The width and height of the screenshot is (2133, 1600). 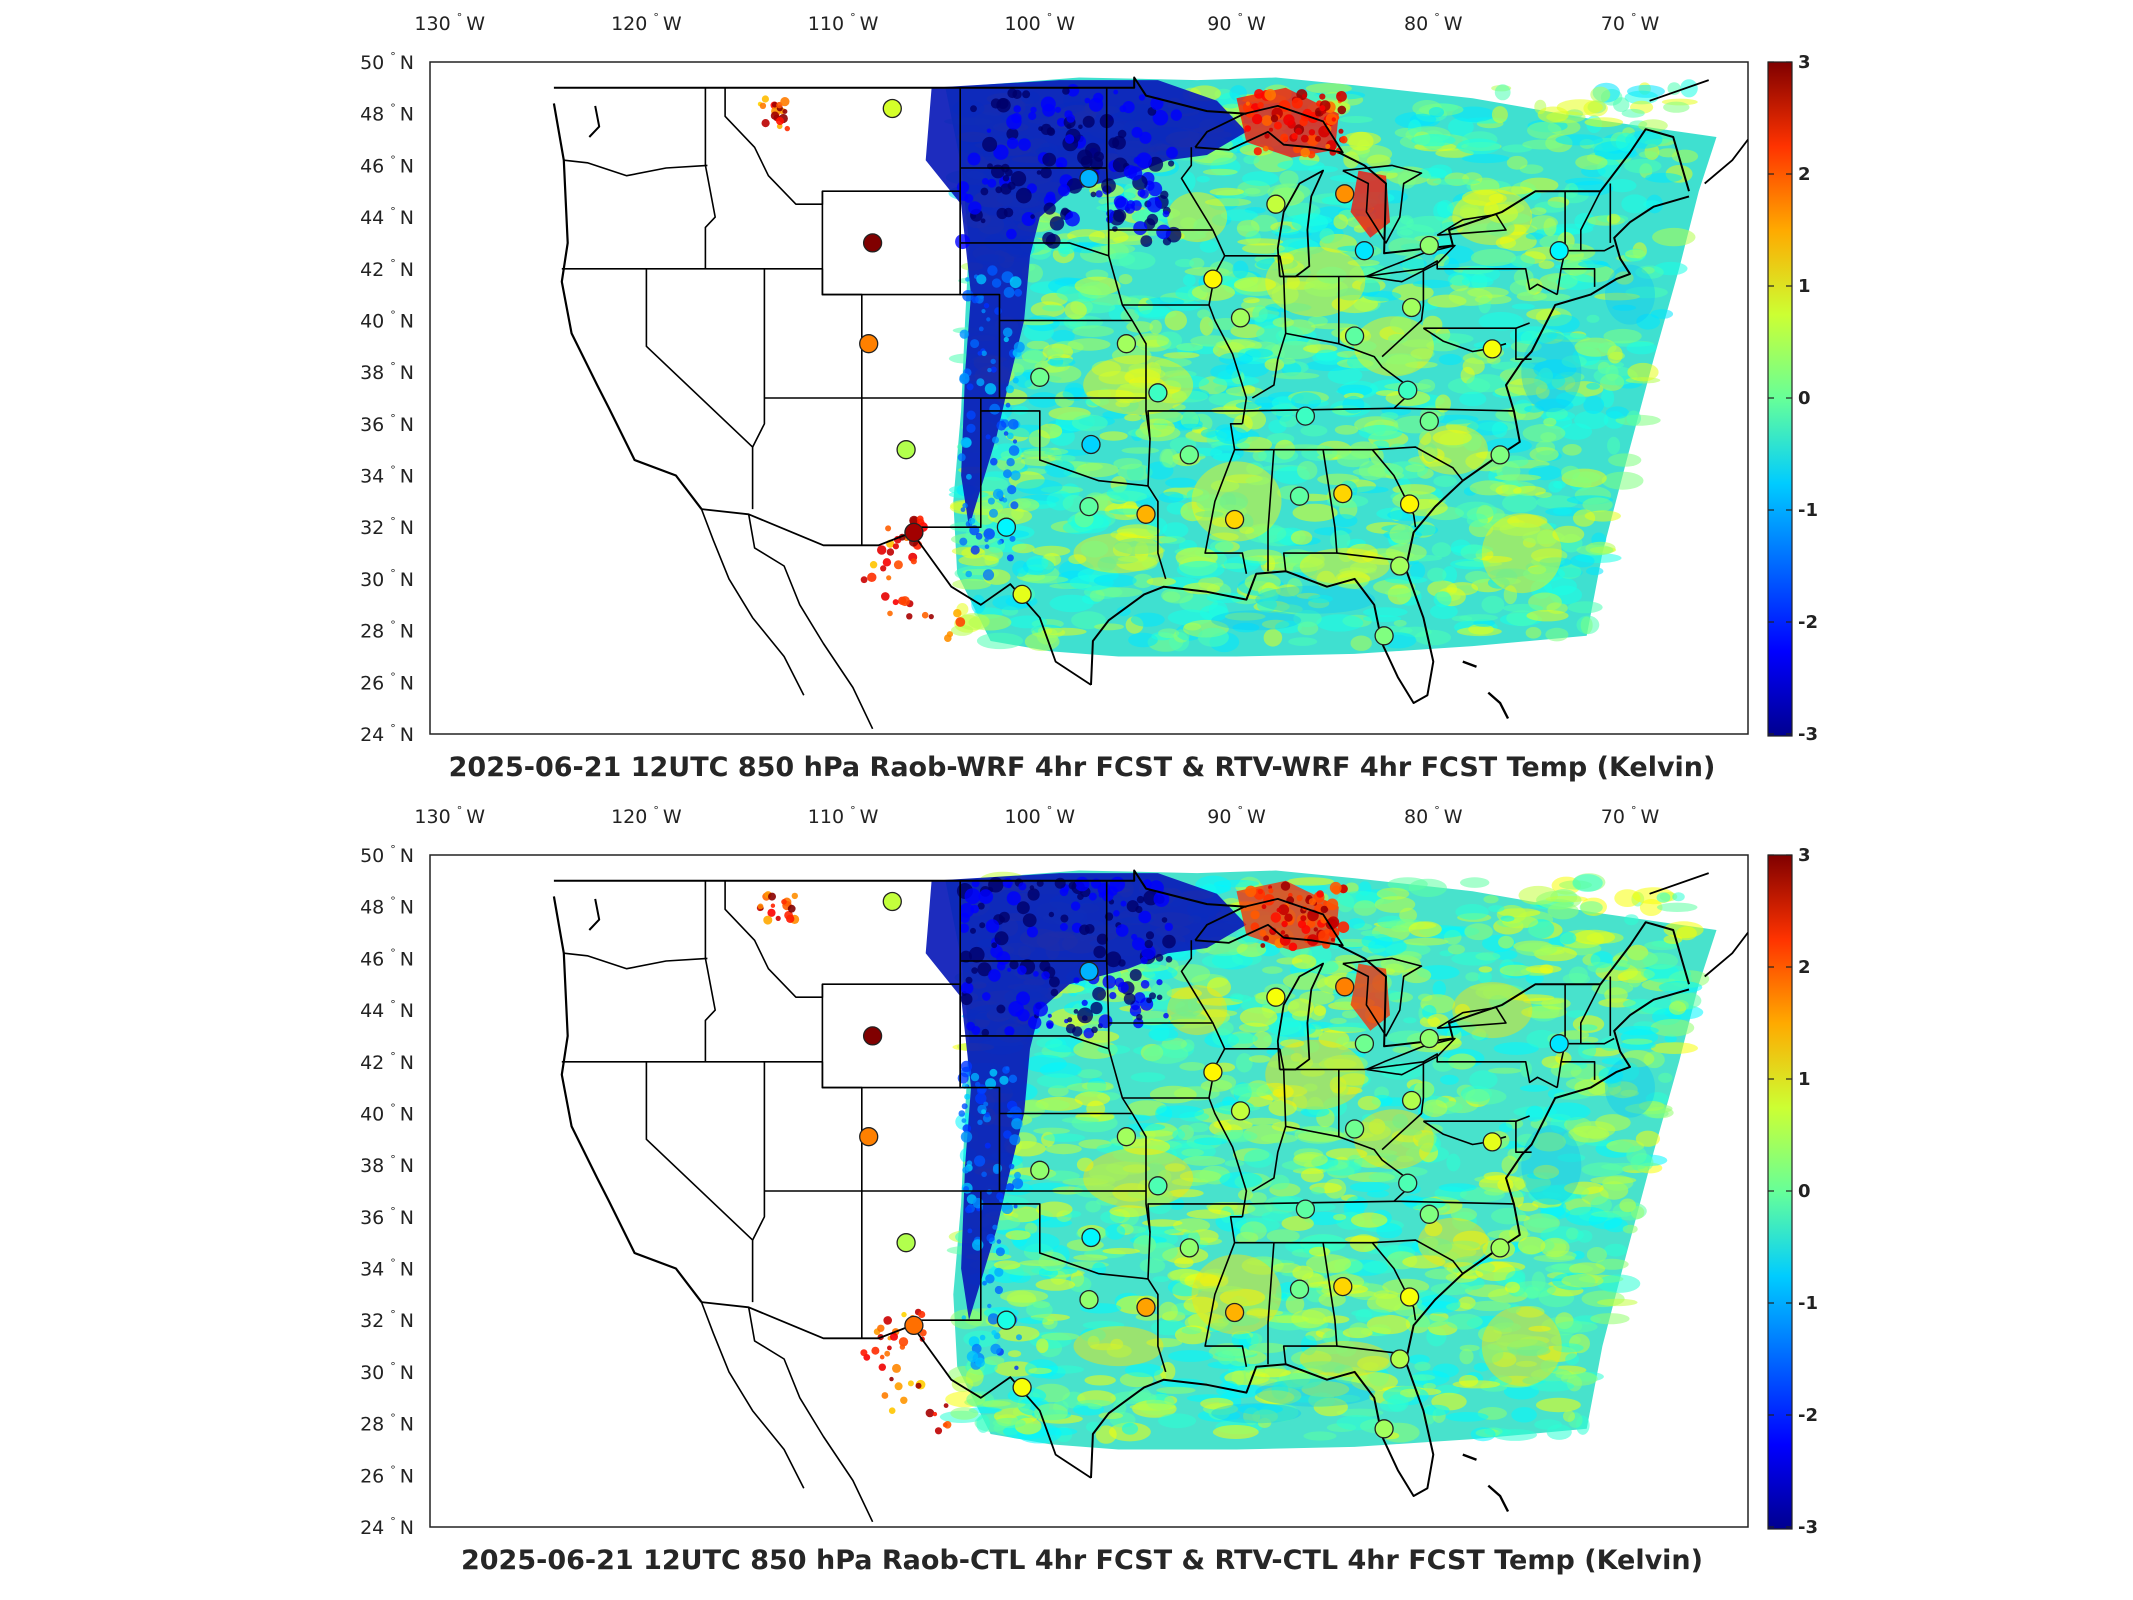 What do you see at coordinates (387, 114) in the screenshot?
I see `latitude-tick-label: 48 ° N` at bounding box center [387, 114].